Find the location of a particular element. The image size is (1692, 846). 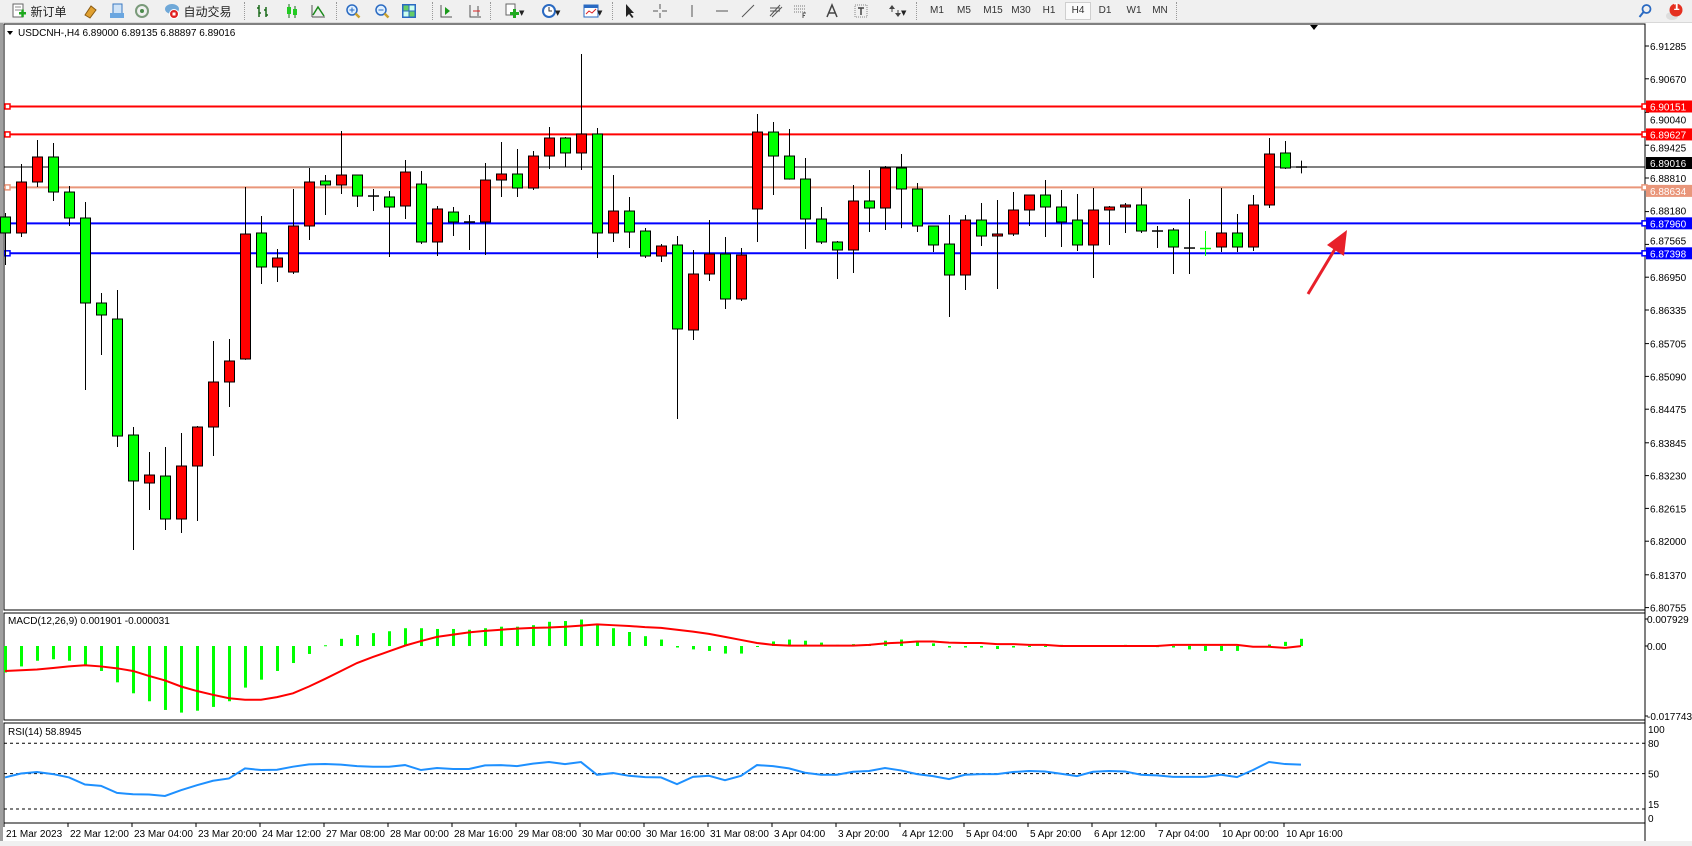

fibo-fan-button is located at coordinates (776, 11).